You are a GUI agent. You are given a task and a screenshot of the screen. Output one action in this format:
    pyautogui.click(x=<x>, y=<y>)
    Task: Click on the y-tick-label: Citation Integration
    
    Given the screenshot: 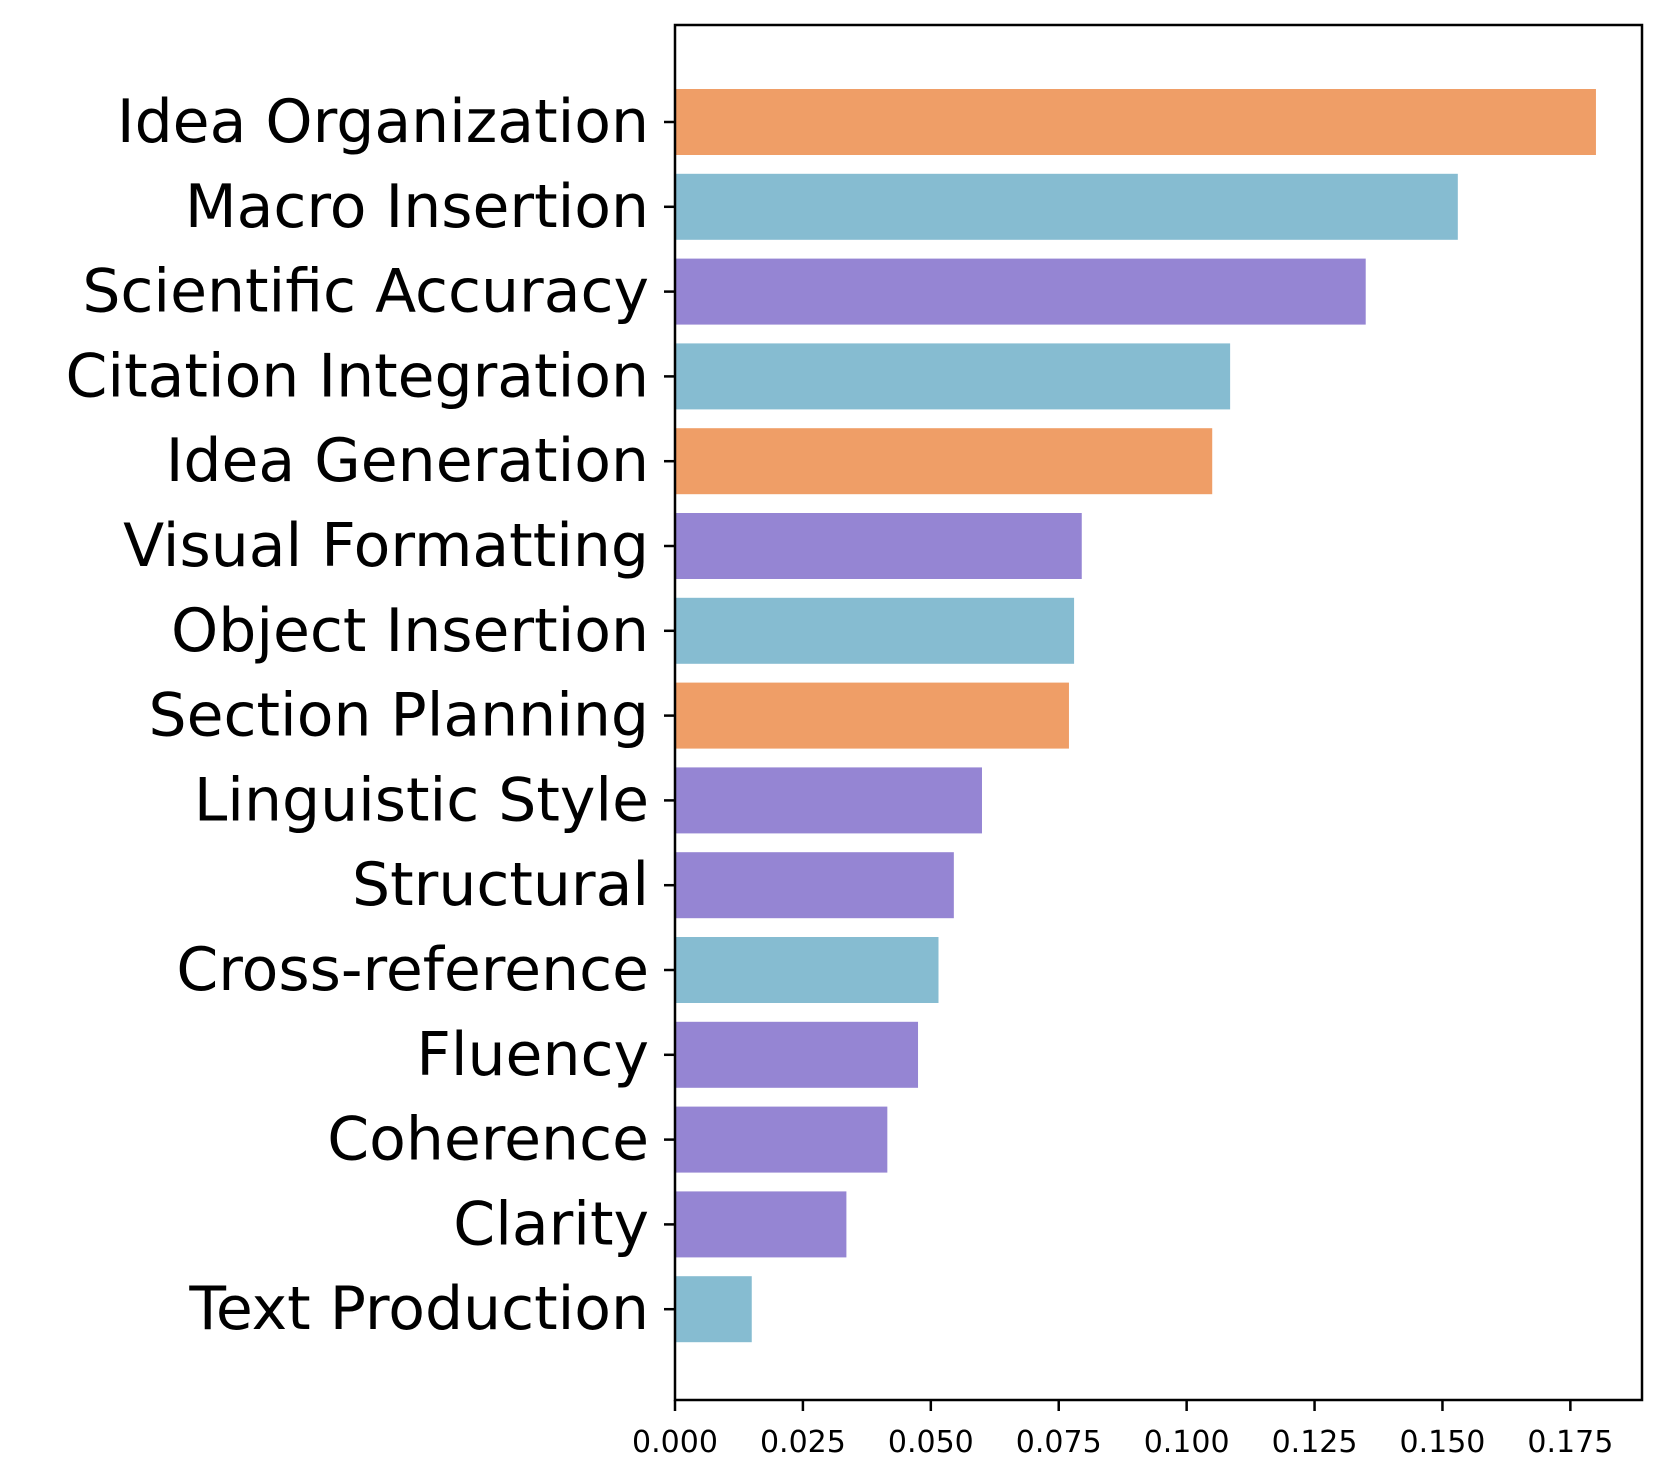 What is the action you would take?
    pyautogui.click(x=357, y=376)
    